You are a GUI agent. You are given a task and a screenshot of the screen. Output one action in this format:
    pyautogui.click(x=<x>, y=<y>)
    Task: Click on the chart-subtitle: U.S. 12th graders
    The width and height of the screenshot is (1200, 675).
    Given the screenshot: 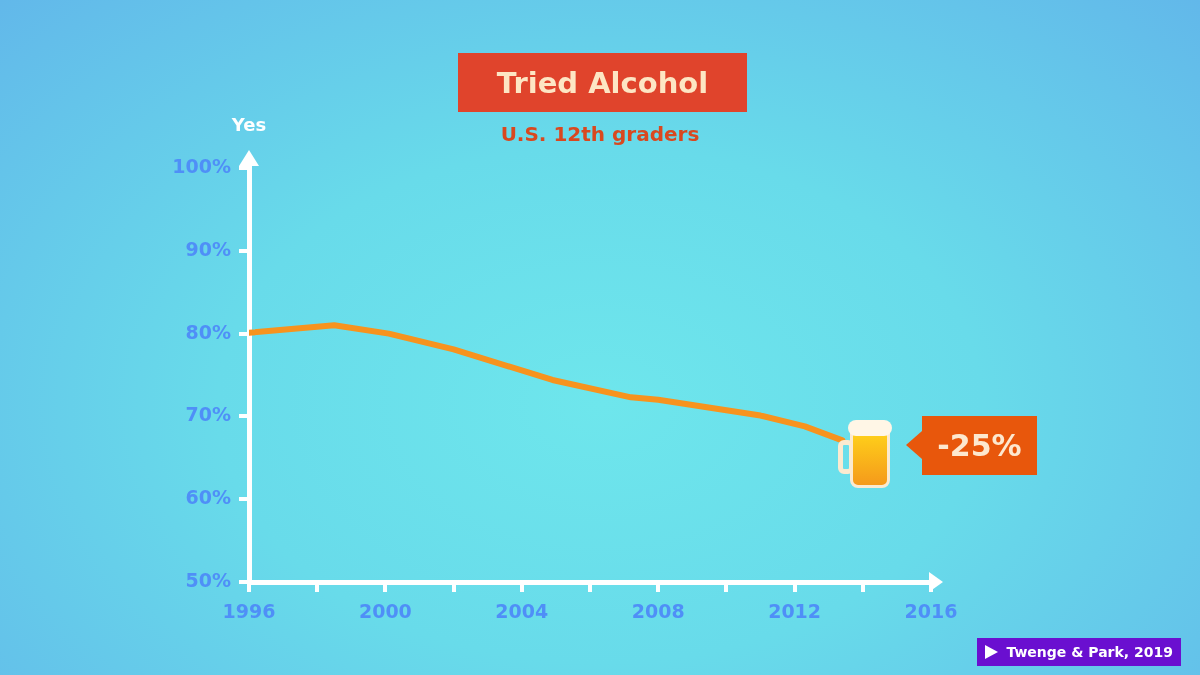 What is the action you would take?
    pyautogui.click(x=600, y=134)
    